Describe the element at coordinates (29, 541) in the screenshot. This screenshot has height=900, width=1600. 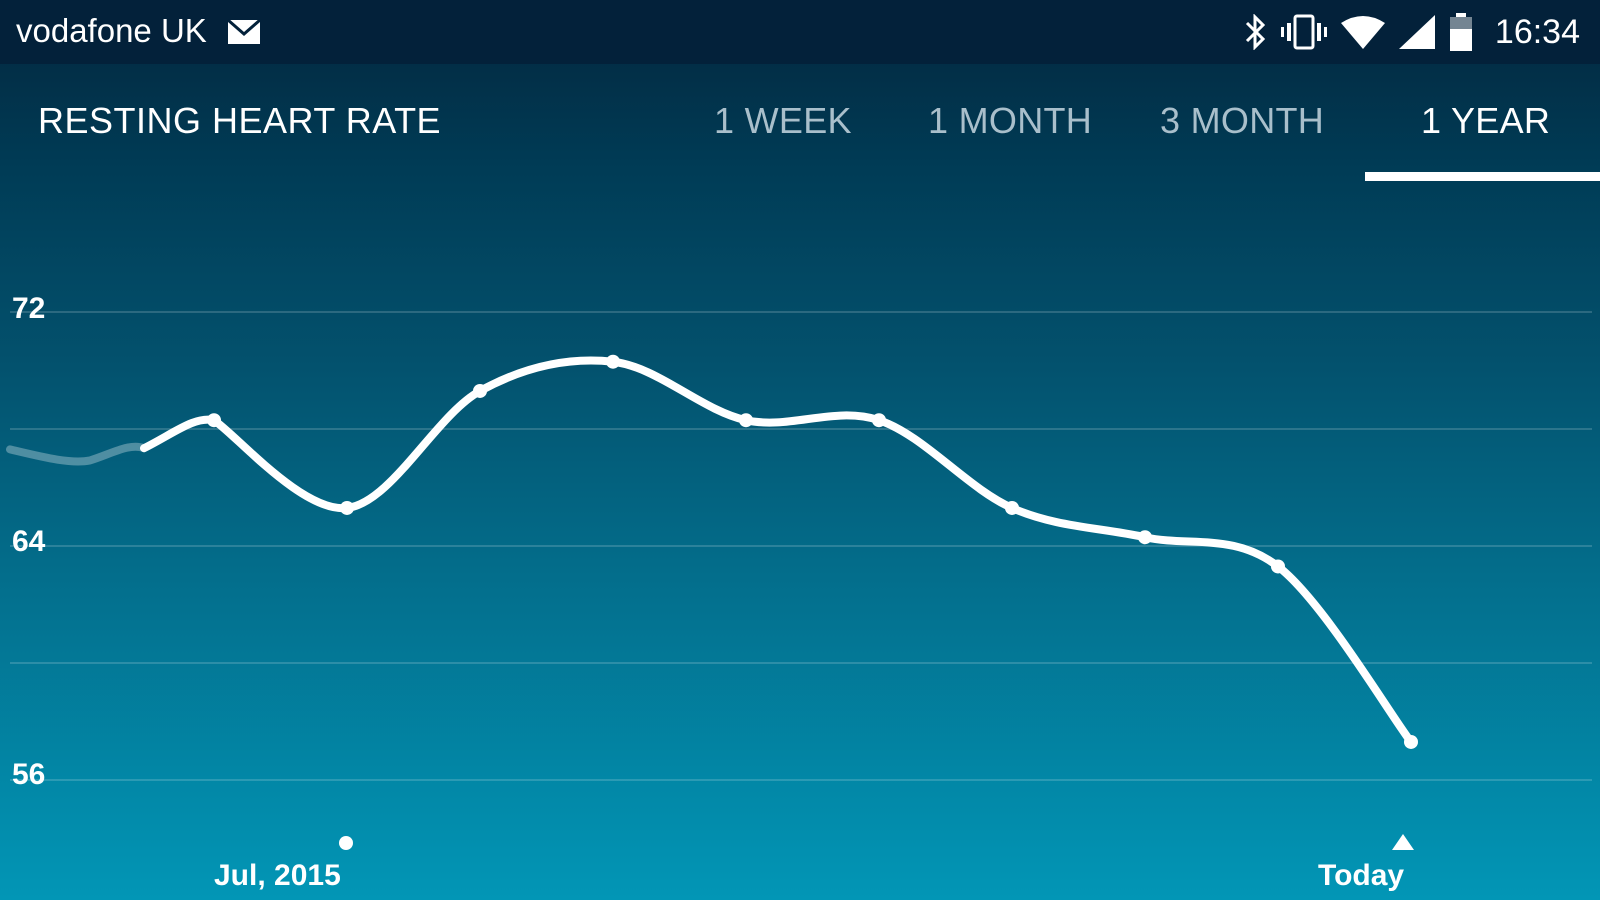
I see `y-tick-label: 64` at that location.